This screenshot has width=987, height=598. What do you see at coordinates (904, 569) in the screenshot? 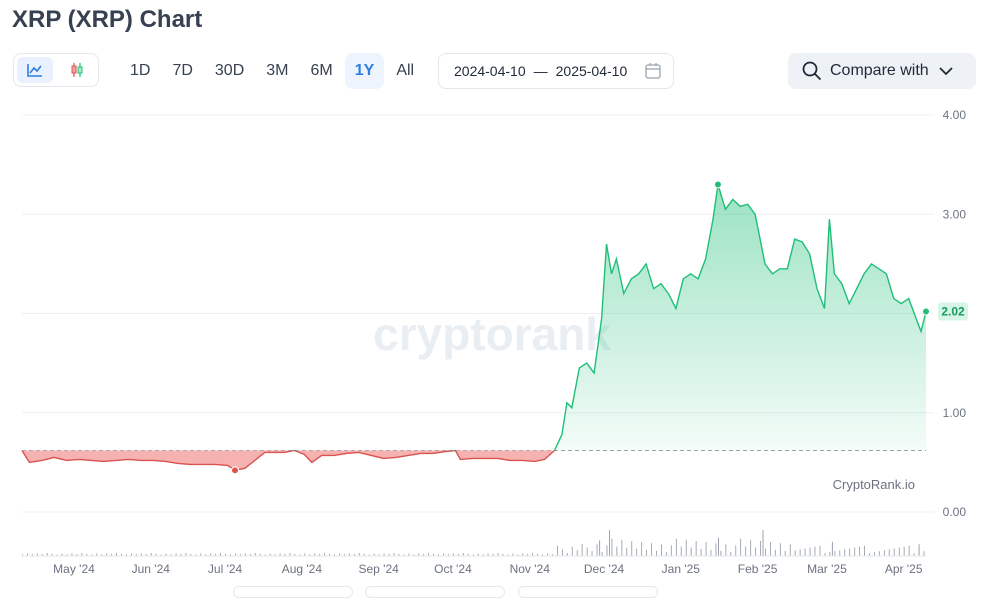
I see `x-tick-label: Apr '25` at bounding box center [904, 569].